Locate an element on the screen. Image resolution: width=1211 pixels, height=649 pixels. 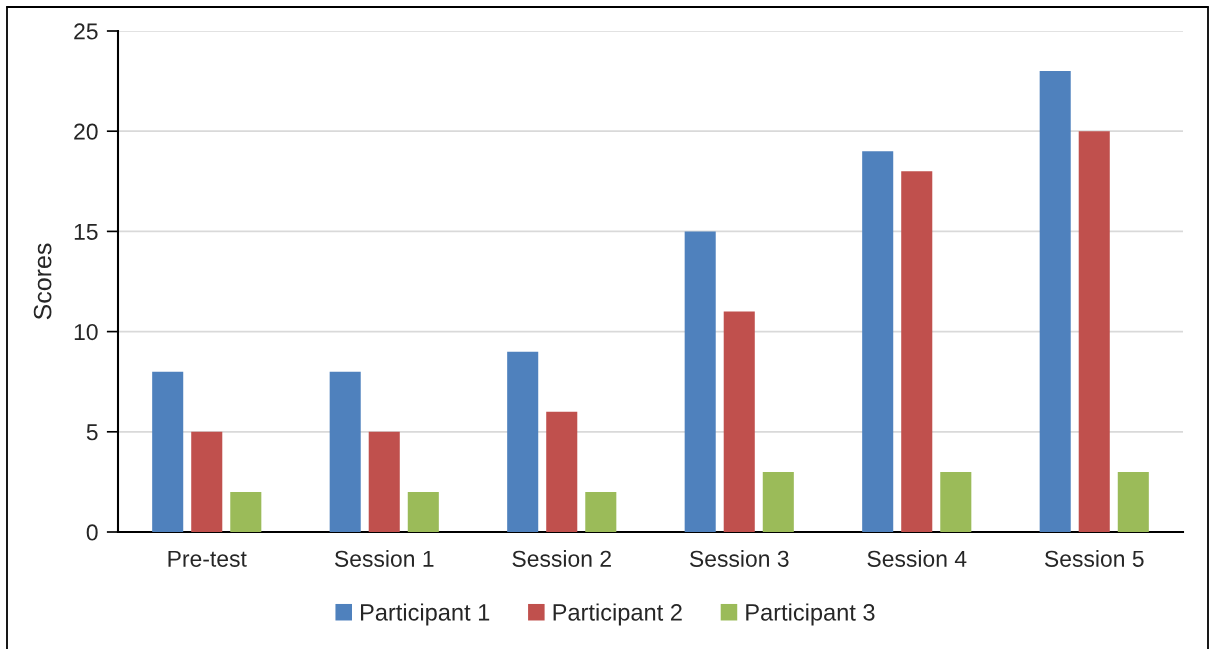
y-tick-label: 5 is located at coordinates (92, 432).